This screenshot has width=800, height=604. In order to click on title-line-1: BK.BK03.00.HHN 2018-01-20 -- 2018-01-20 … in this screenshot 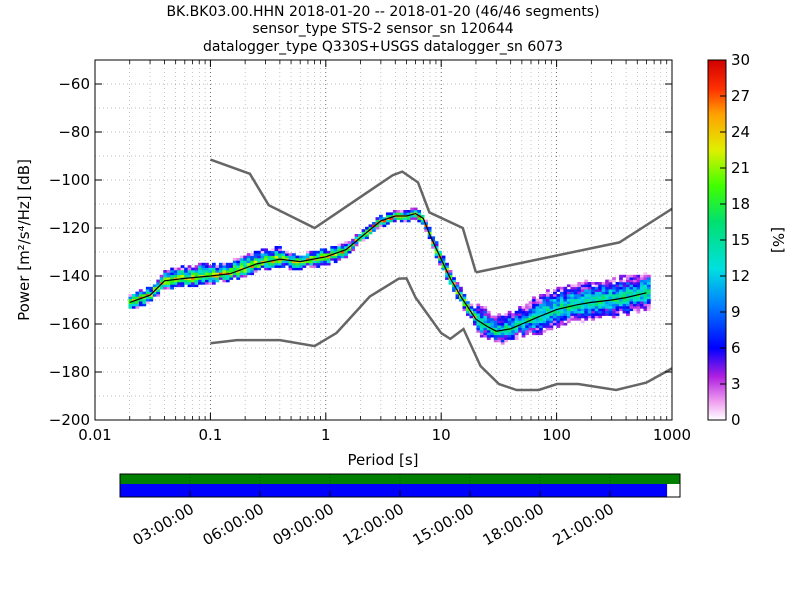, I will do `click(382, 12)`.